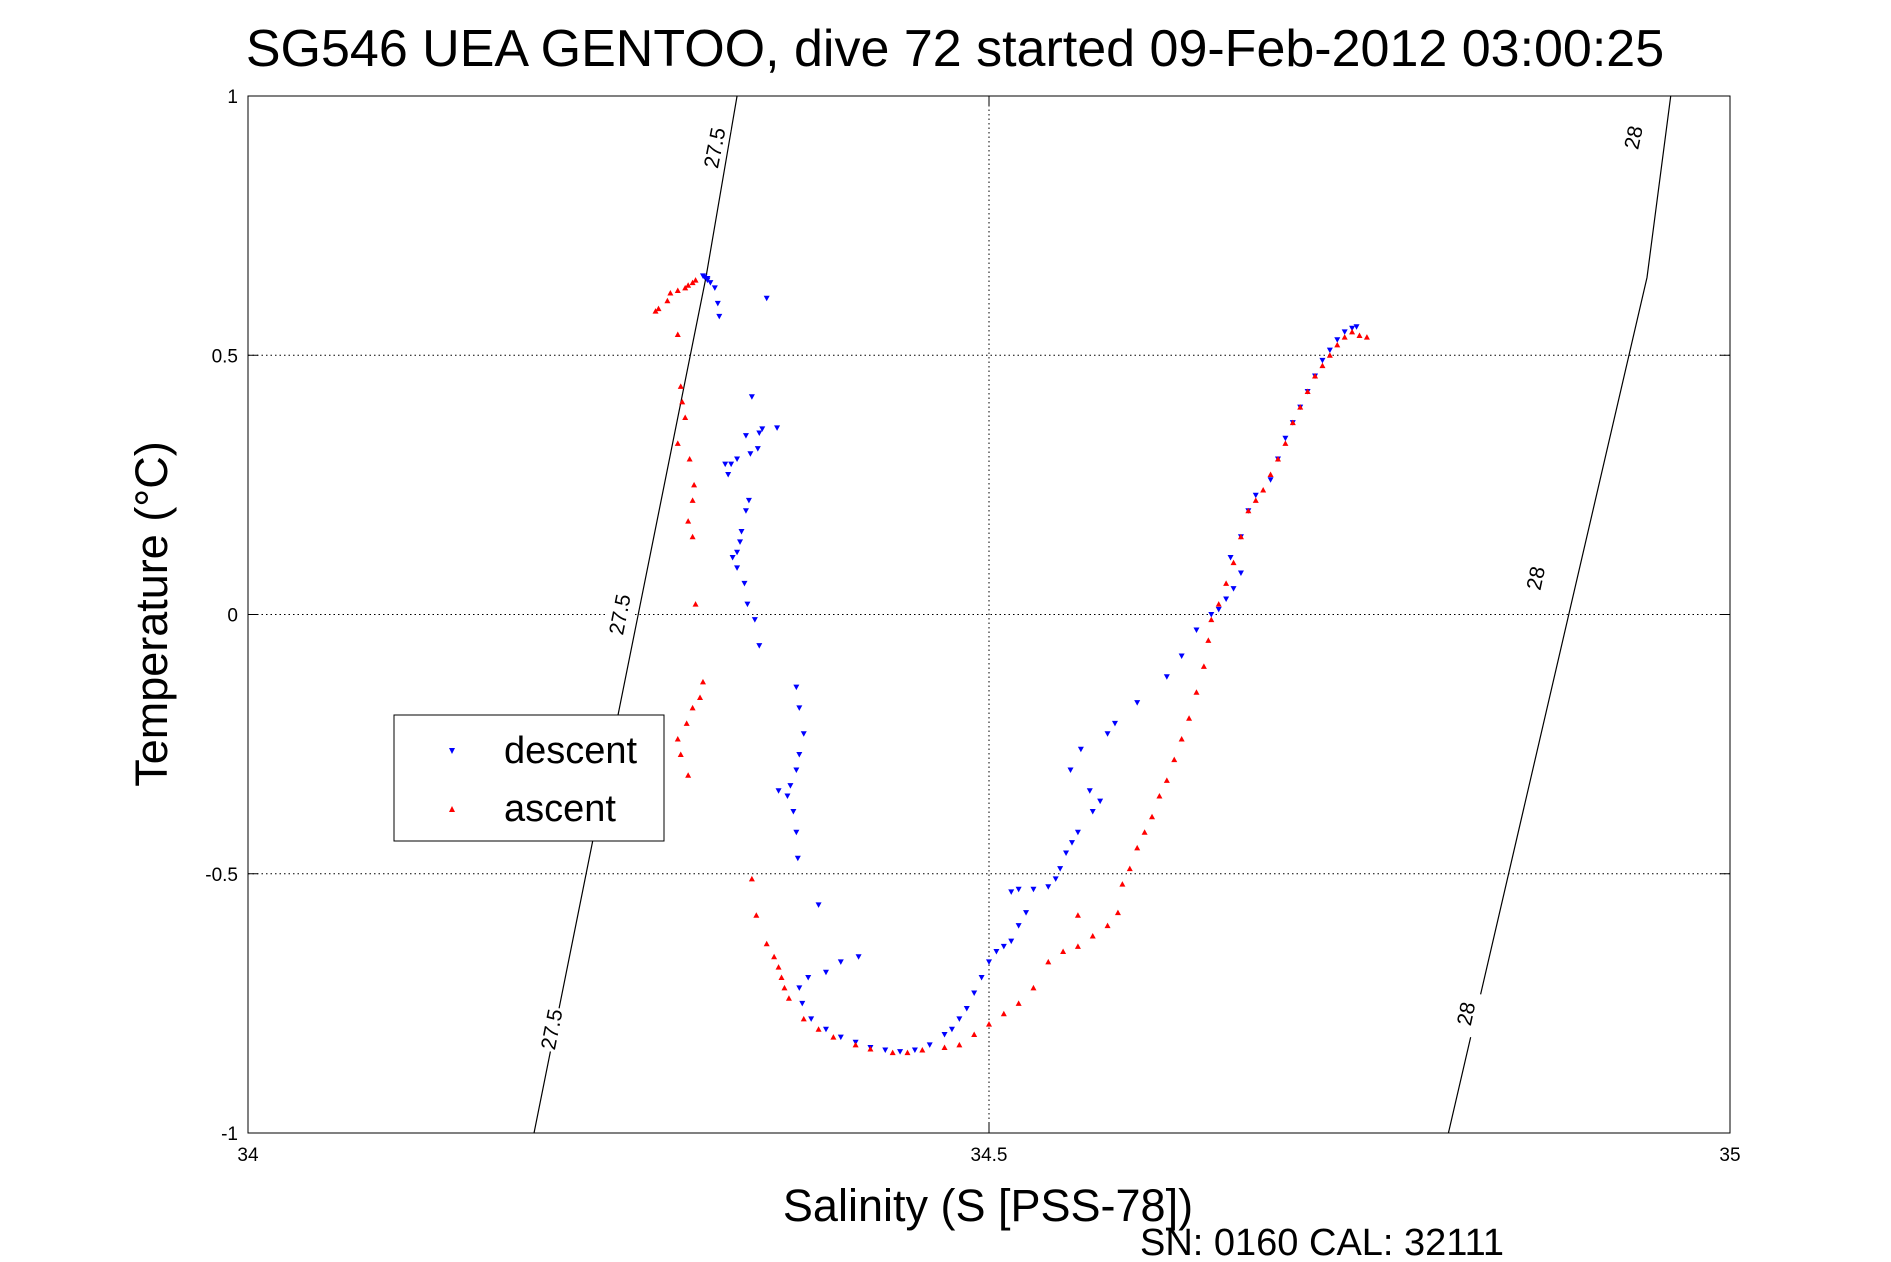  Describe the element at coordinates (229, 1134) in the screenshot. I see `y-tick-label: -1` at that location.